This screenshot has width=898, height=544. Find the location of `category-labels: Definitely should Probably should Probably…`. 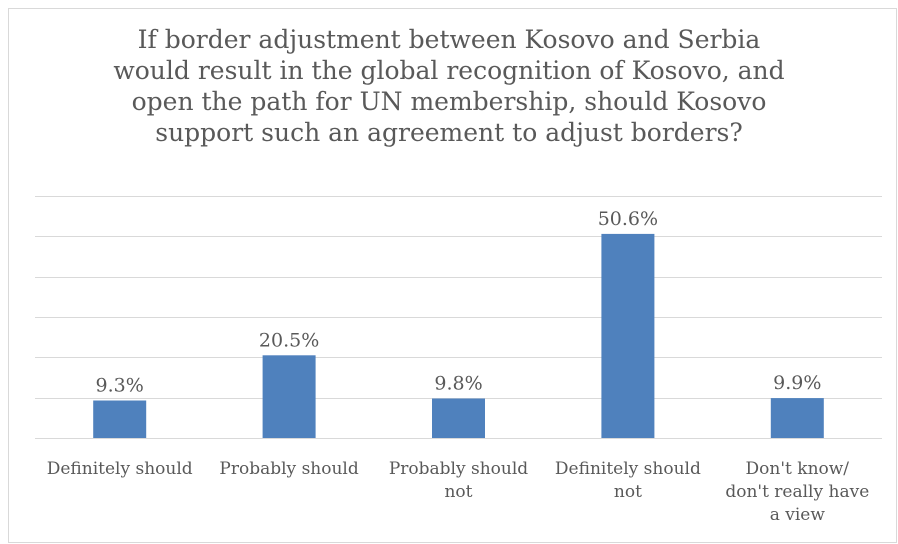

category-labels: Definitely should Probably should Probably… is located at coordinates (458, 492).